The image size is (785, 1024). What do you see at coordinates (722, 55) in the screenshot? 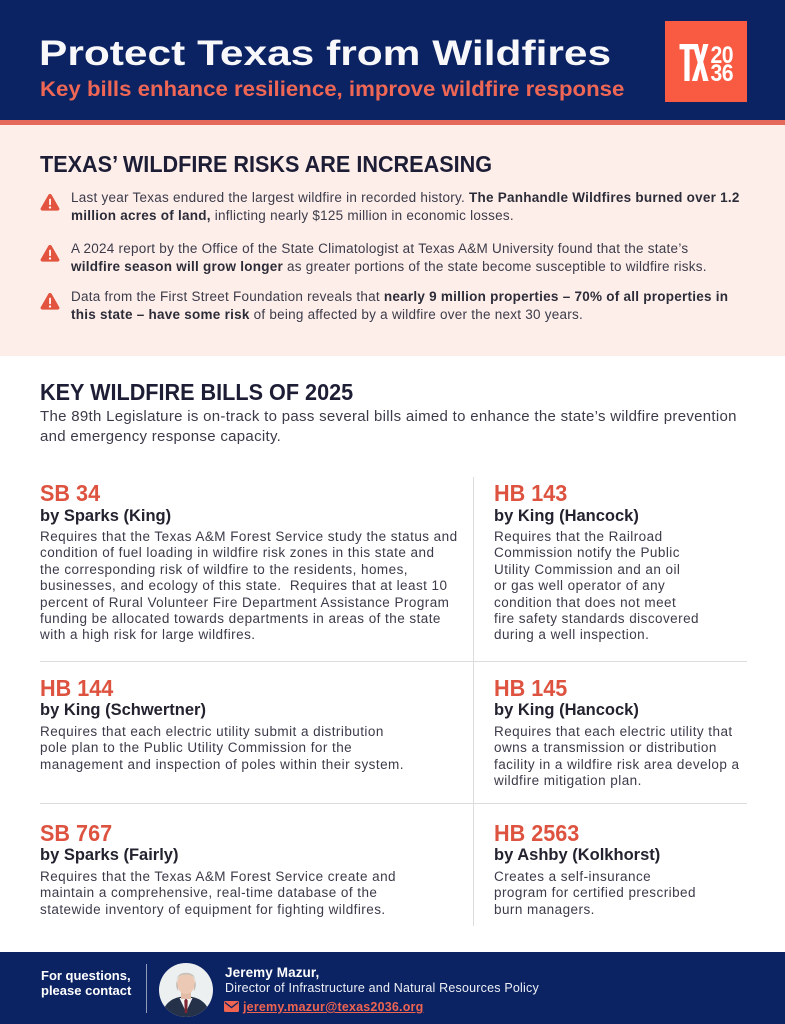
I see `svg-text: 20` at bounding box center [722, 55].